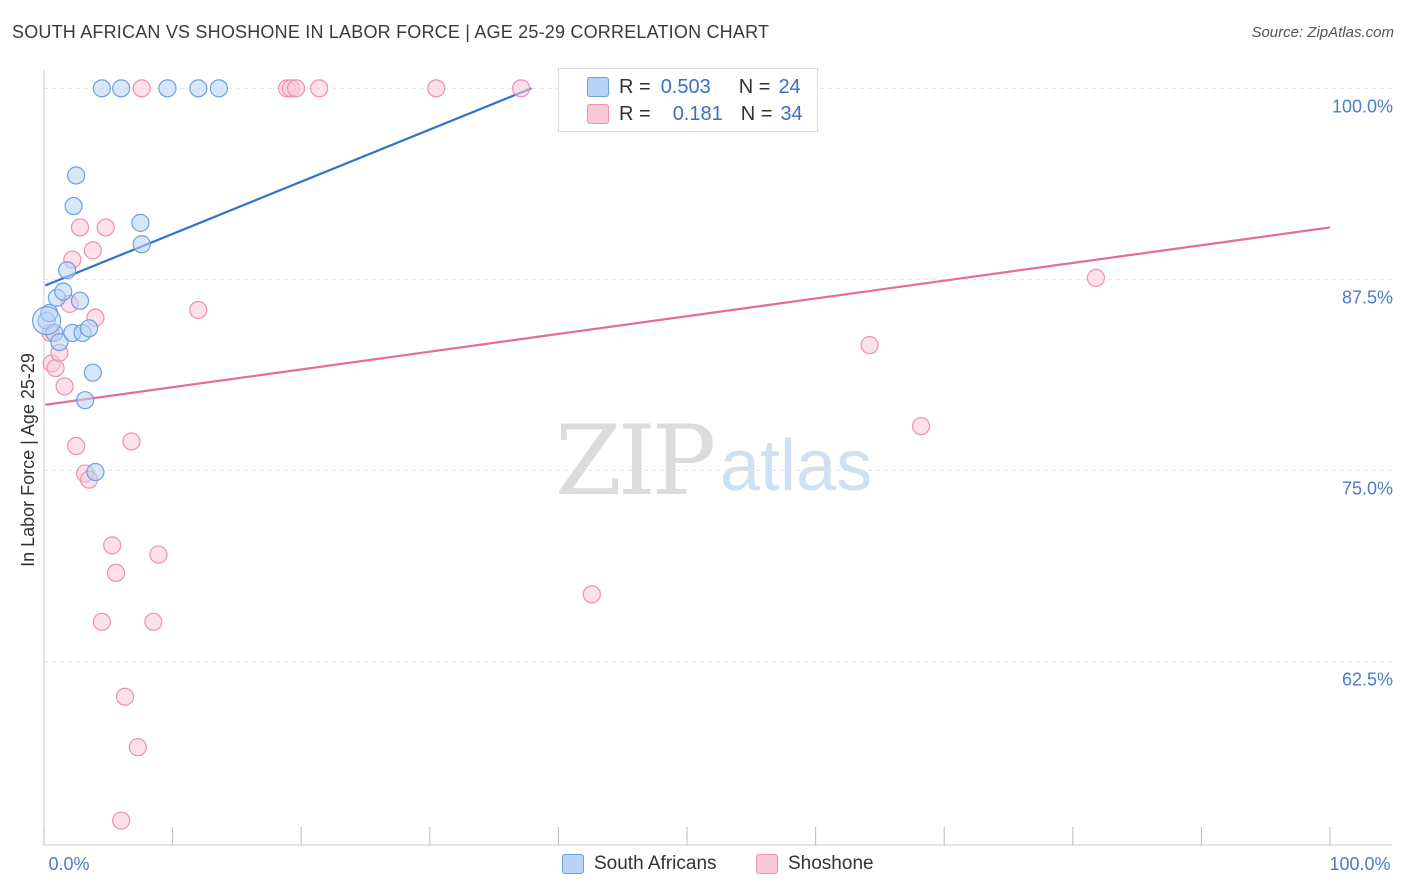 The height and width of the screenshot is (892, 1406). Describe the element at coordinates (697, 113) in the screenshot. I see `legend-r-value: 0.181` at that location.